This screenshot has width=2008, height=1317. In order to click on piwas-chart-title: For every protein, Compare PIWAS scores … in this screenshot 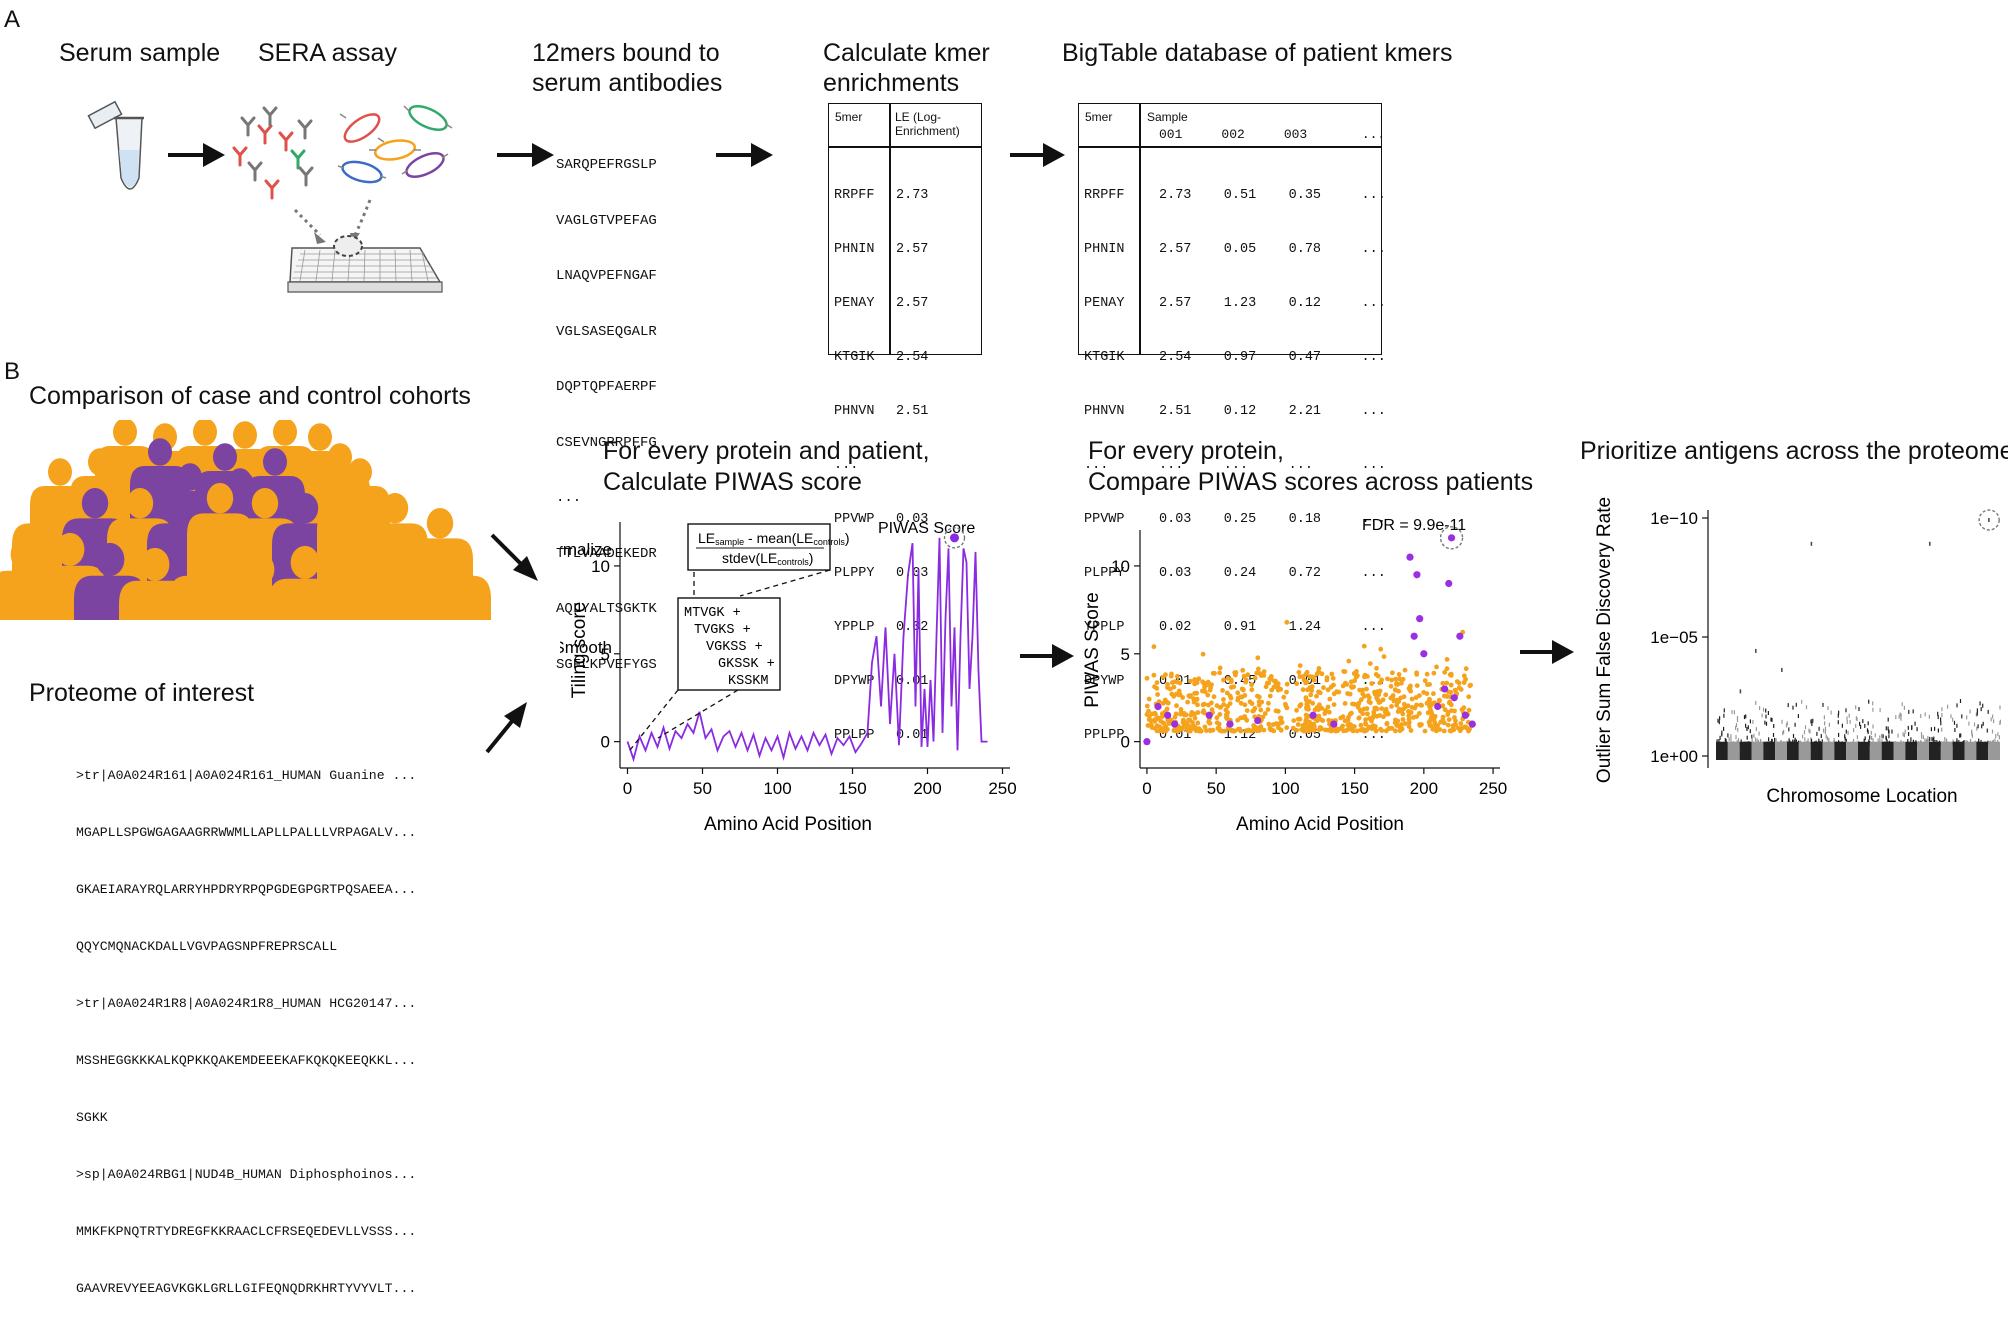, I will do `click(1311, 466)`.